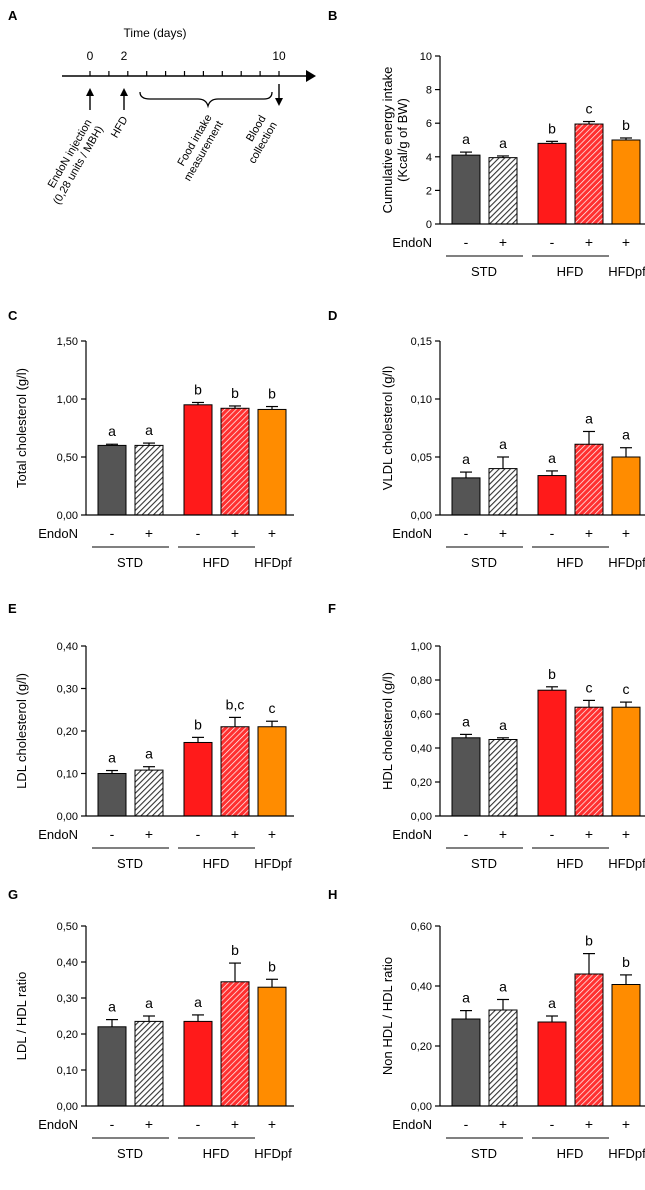  I want to click on y-tick-label: 0,15, so click(421, 342).